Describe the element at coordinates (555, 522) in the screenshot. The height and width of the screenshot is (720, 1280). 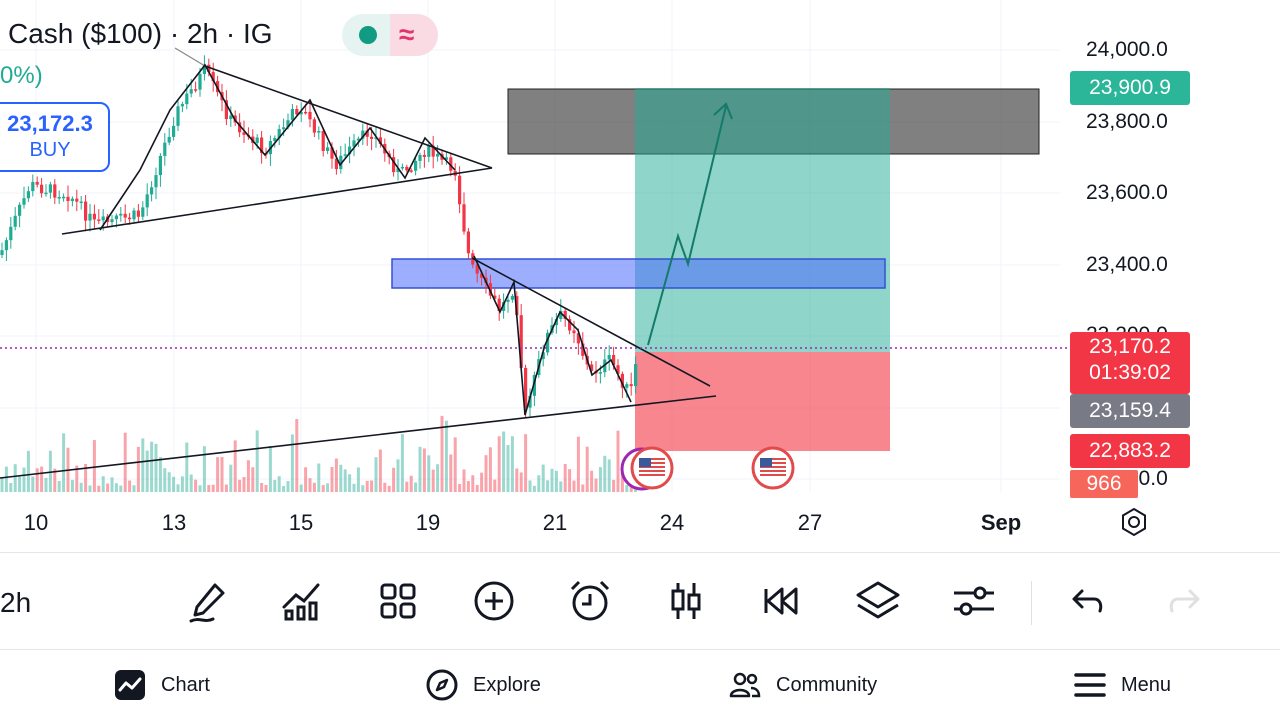
I see `date-label: 21` at that location.